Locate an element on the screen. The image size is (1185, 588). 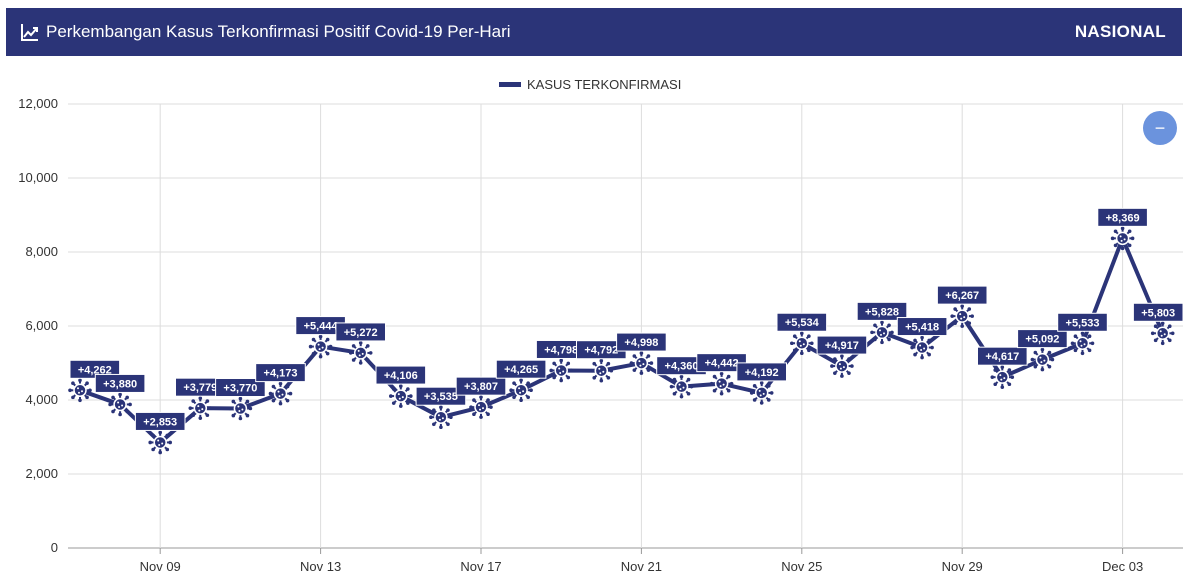
x-tick-label: Nov 17 is located at coordinates (480, 566).